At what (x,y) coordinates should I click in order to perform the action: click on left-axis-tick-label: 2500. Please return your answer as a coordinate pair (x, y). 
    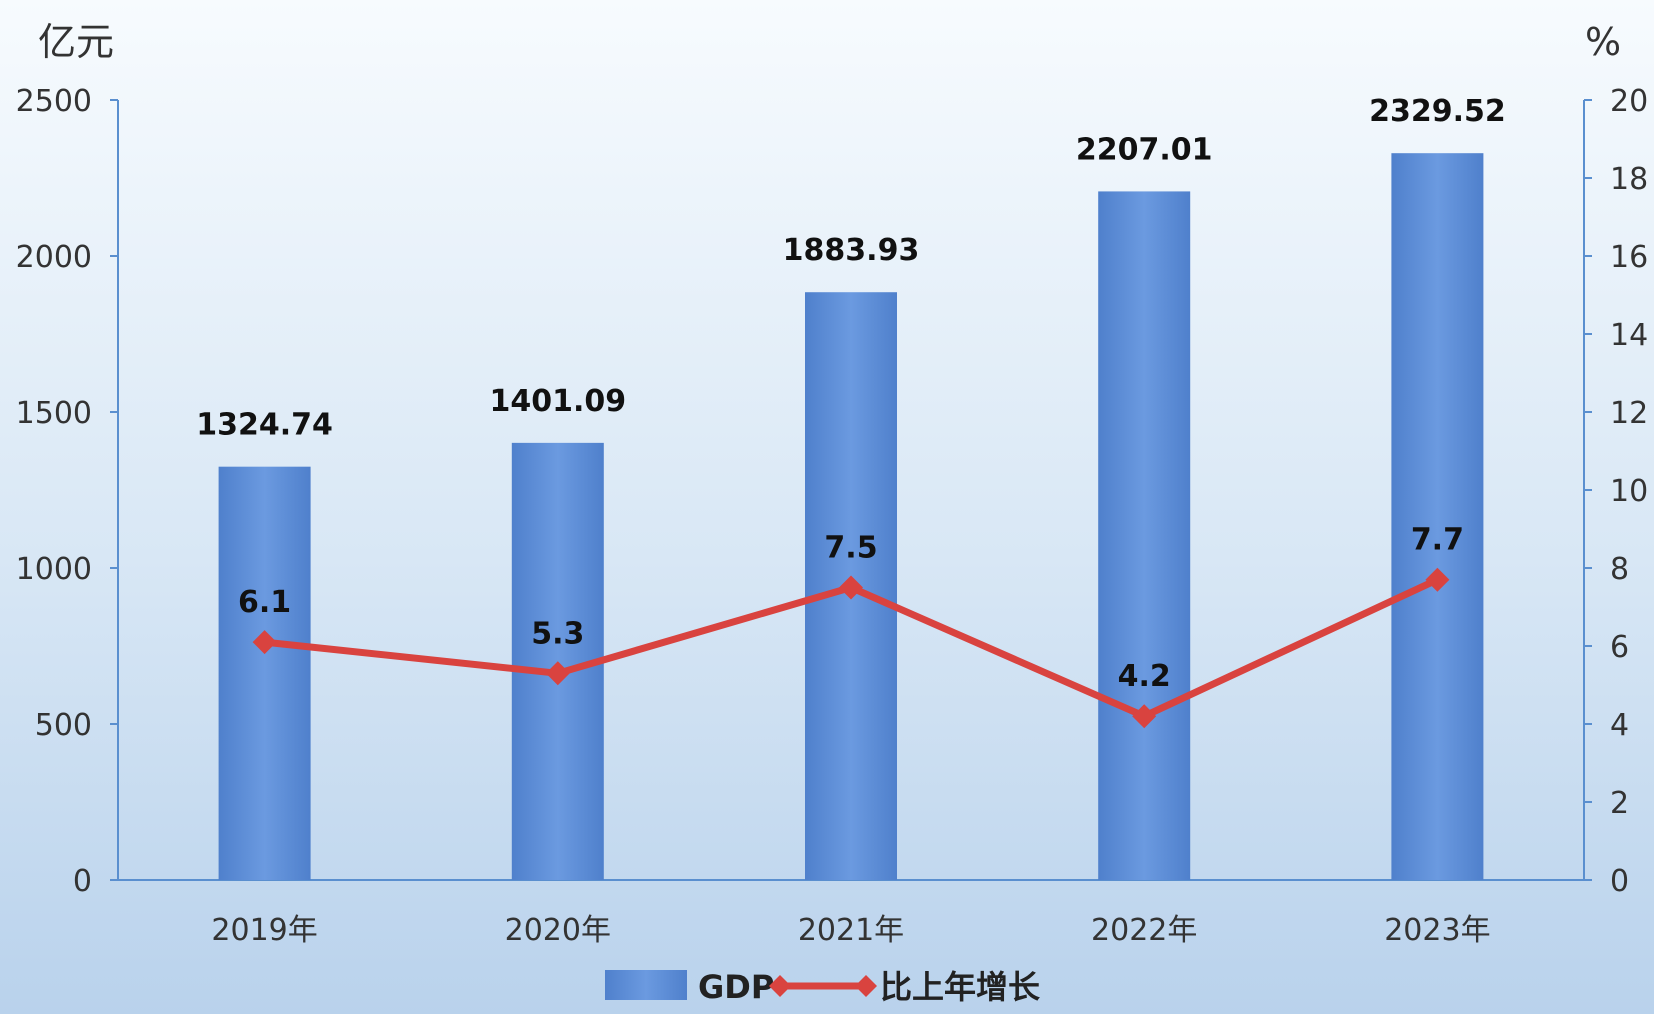
    Looking at the image, I should click on (54, 101).